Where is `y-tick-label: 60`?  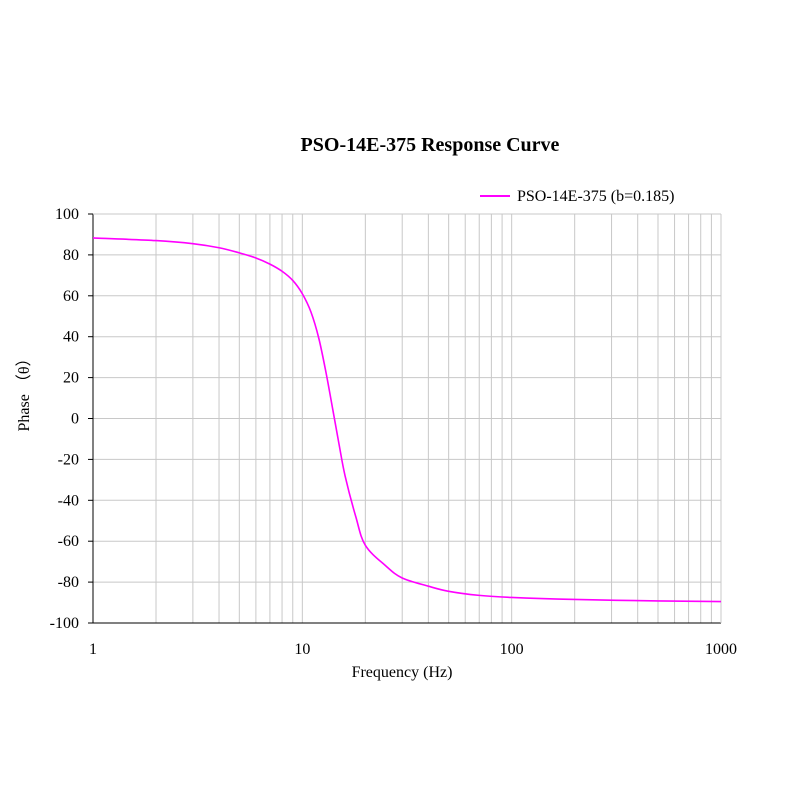
y-tick-label: 60 is located at coordinates (71, 296).